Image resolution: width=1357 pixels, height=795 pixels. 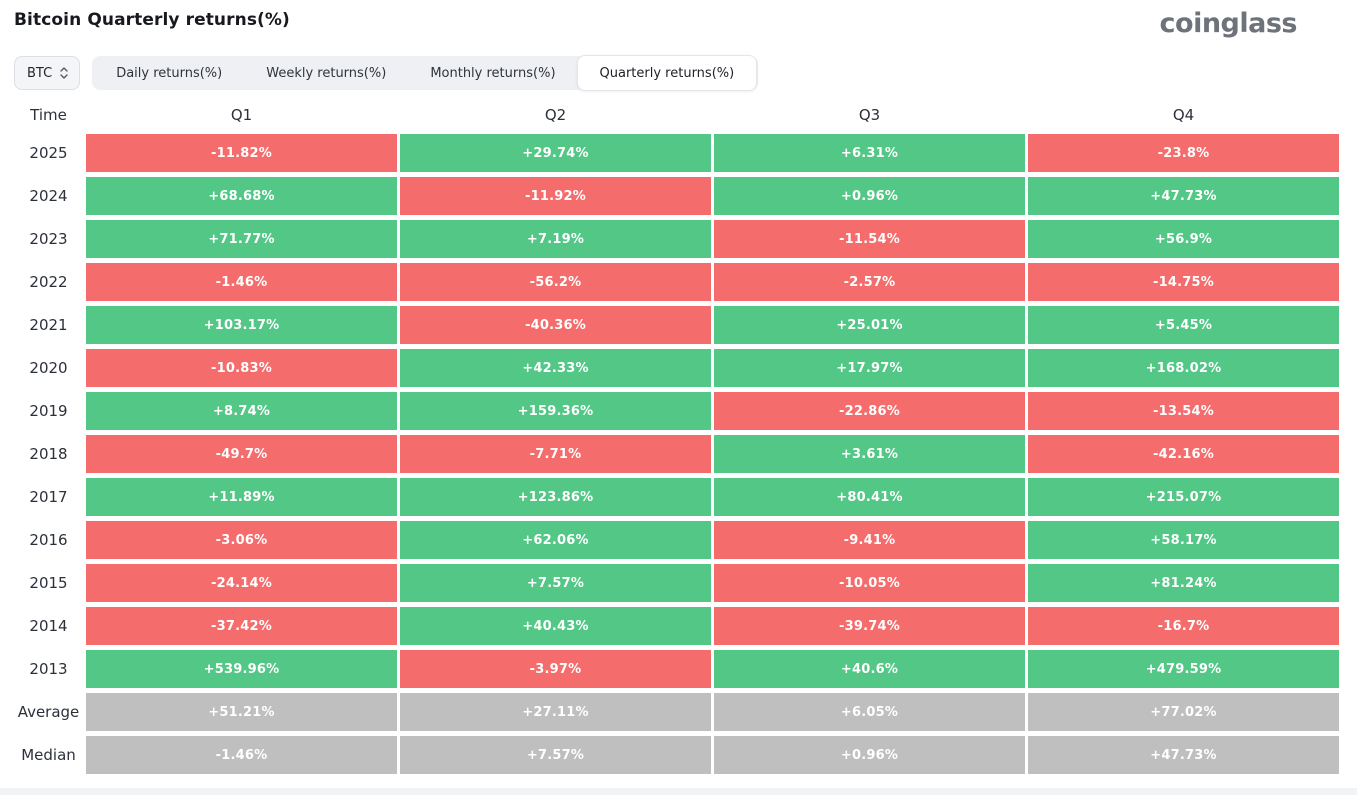 I want to click on return-cell: -11.54%, so click(x=869, y=239).